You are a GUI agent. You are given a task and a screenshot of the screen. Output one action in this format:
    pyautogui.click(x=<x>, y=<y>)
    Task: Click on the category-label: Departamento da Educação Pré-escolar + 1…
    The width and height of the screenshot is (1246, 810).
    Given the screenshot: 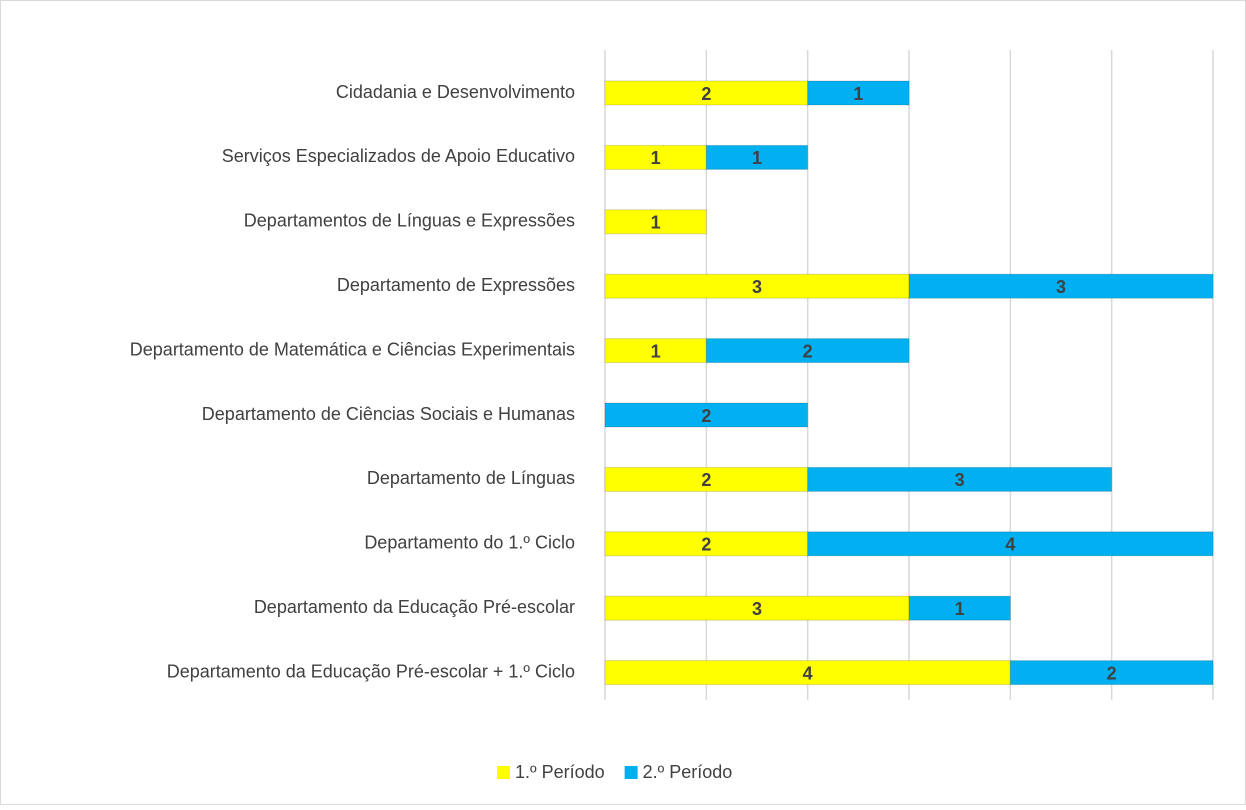 What is the action you would take?
    pyautogui.click(x=371, y=671)
    